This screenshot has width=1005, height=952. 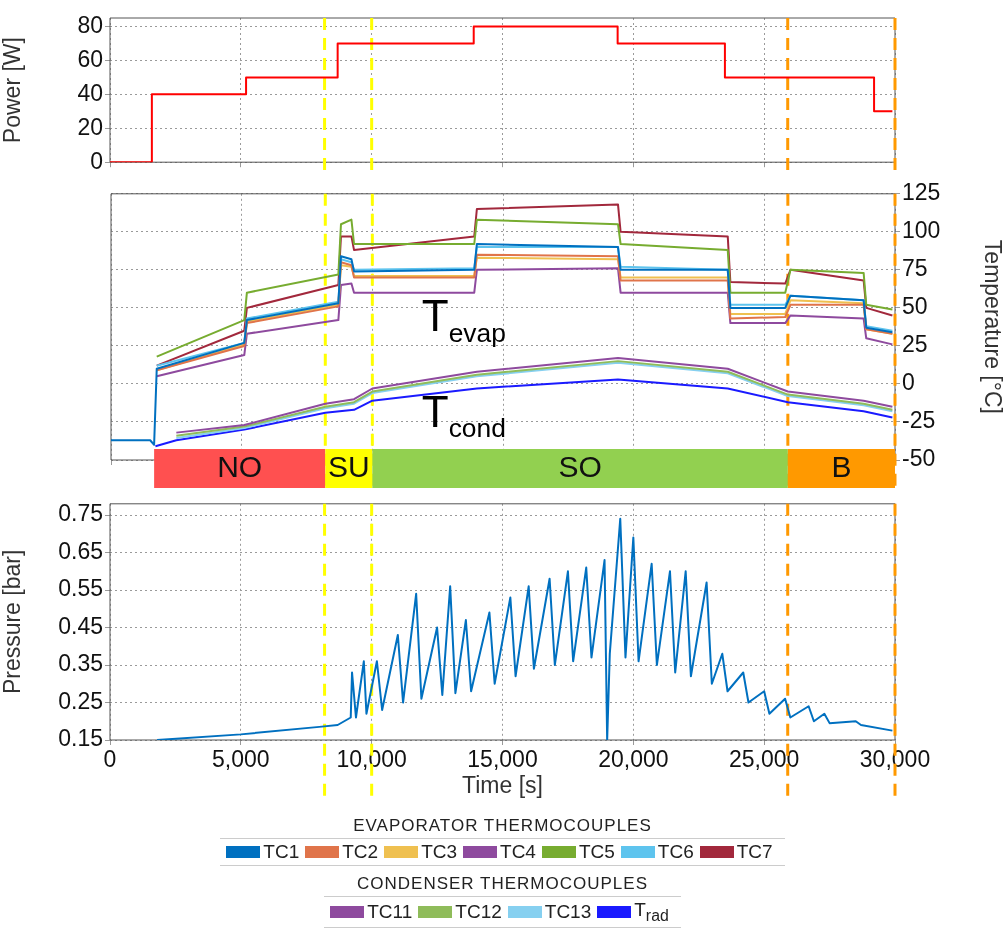 I want to click on y-tick-label: 80, so click(x=90, y=24).